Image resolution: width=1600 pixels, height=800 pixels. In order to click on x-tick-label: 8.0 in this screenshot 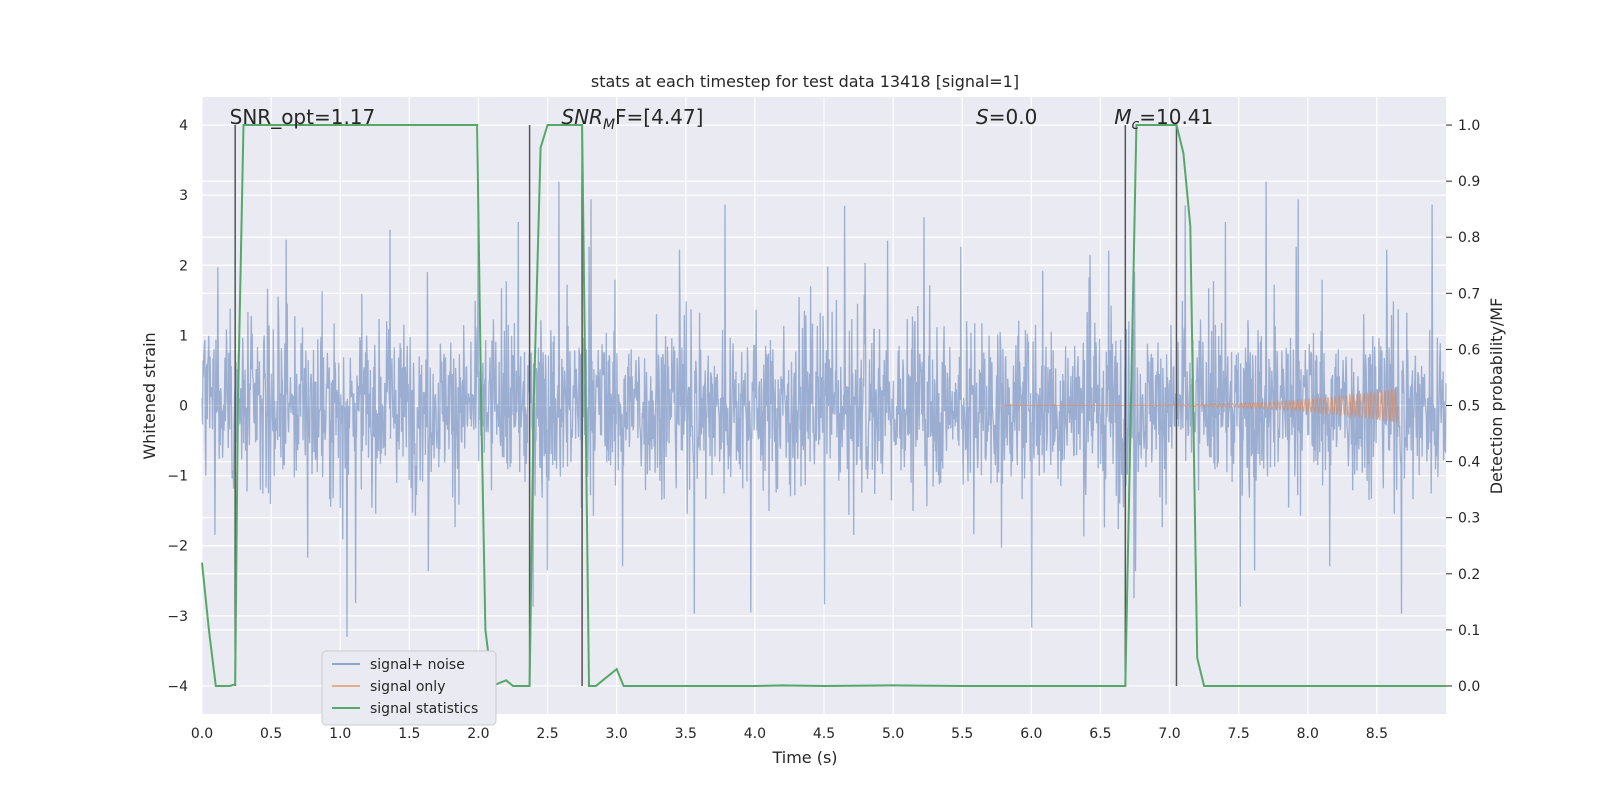, I will do `click(1308, 734)`.